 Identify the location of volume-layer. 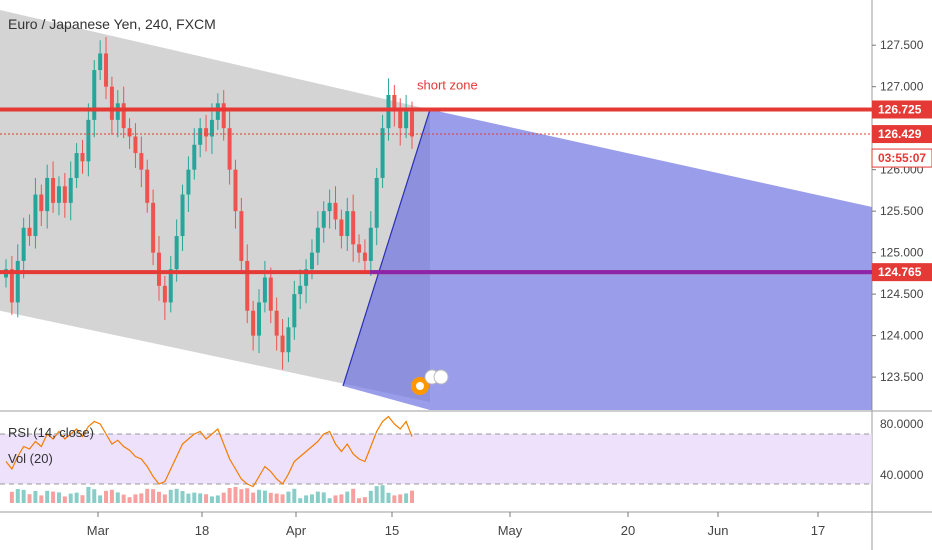
(211, 494).